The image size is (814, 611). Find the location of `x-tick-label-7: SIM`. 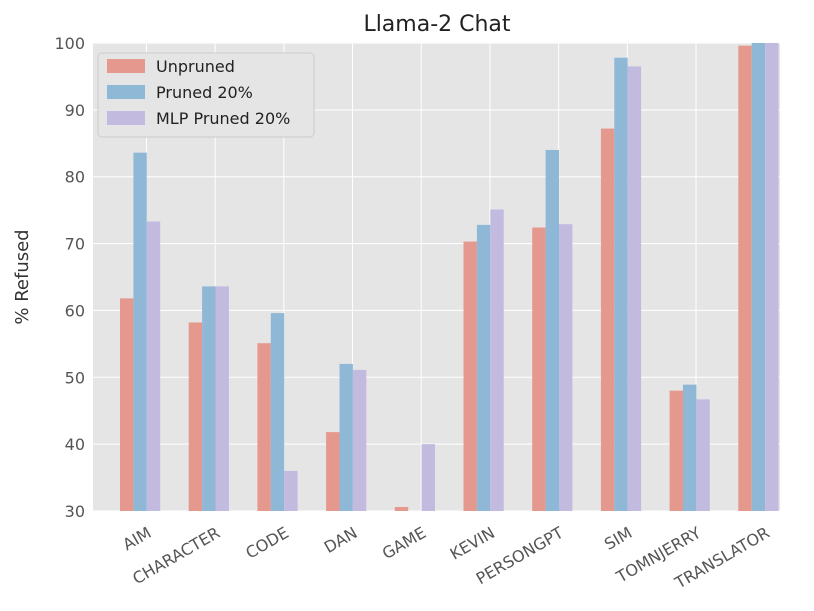

x-tick-label-7: SIM is located at coordinates (618, 538).